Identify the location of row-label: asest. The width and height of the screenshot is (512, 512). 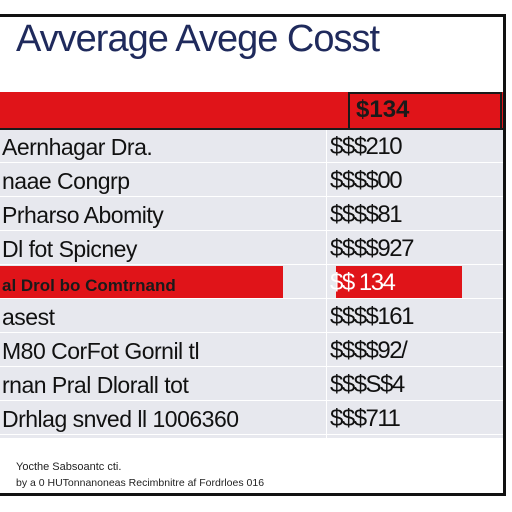
(28, 317).